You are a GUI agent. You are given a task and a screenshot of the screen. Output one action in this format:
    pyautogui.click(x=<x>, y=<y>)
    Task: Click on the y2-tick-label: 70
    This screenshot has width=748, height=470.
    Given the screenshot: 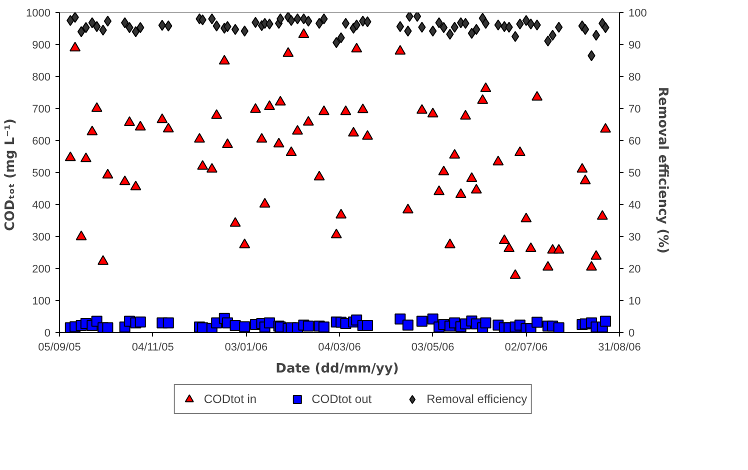 What is the action you would take?
    pyautogui.click(x=634, y=110)
    